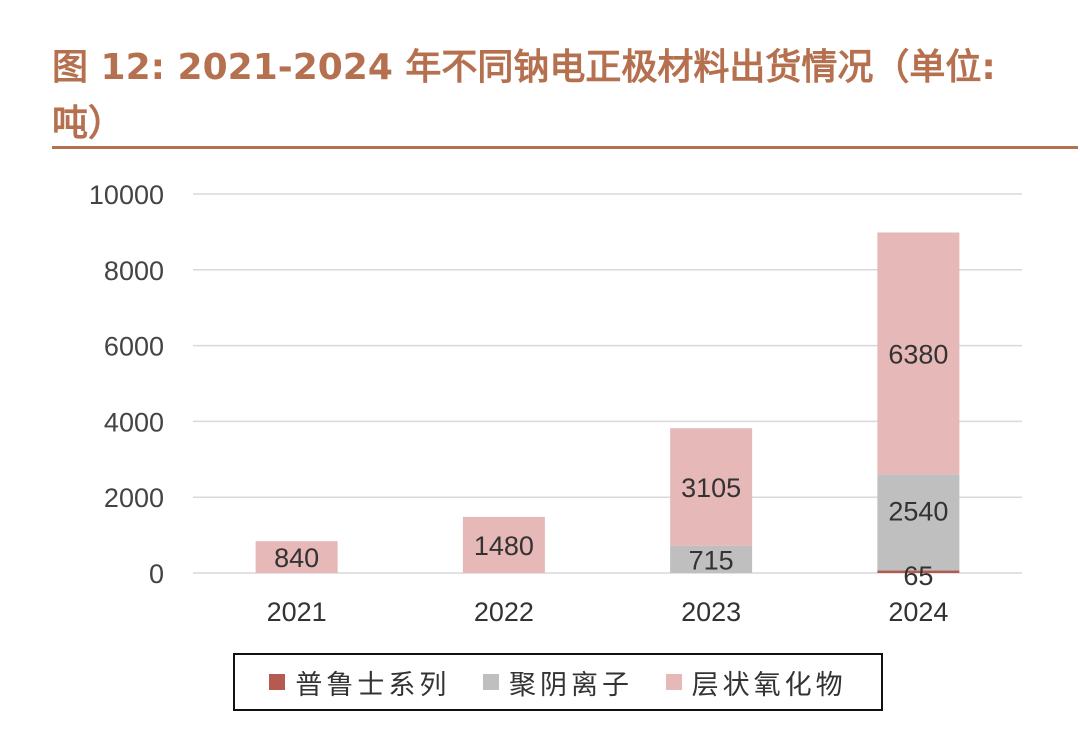  What do you see at coordinates (156, 574) in the screenshot?
I see `y-tick-label: 0` at bounding box center [156, 574].